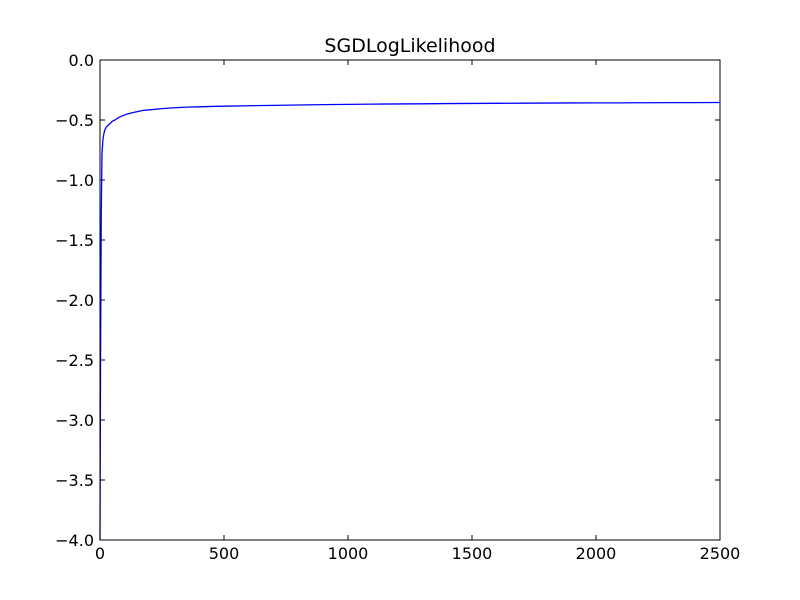 The image size is (800, 600). I want to click on y-tick-label: −2.0, so click(74, 300).